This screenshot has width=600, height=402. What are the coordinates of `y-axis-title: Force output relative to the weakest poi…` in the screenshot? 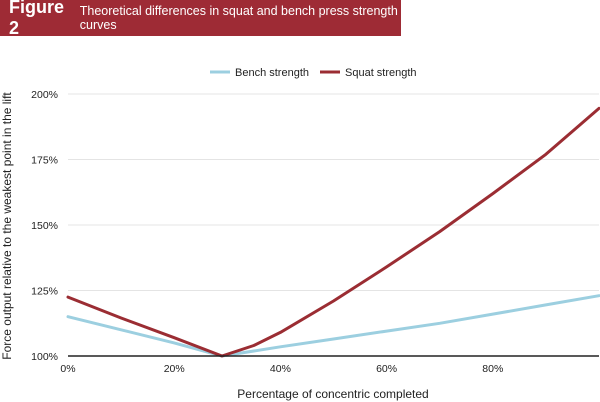 It's located at (7, 226).